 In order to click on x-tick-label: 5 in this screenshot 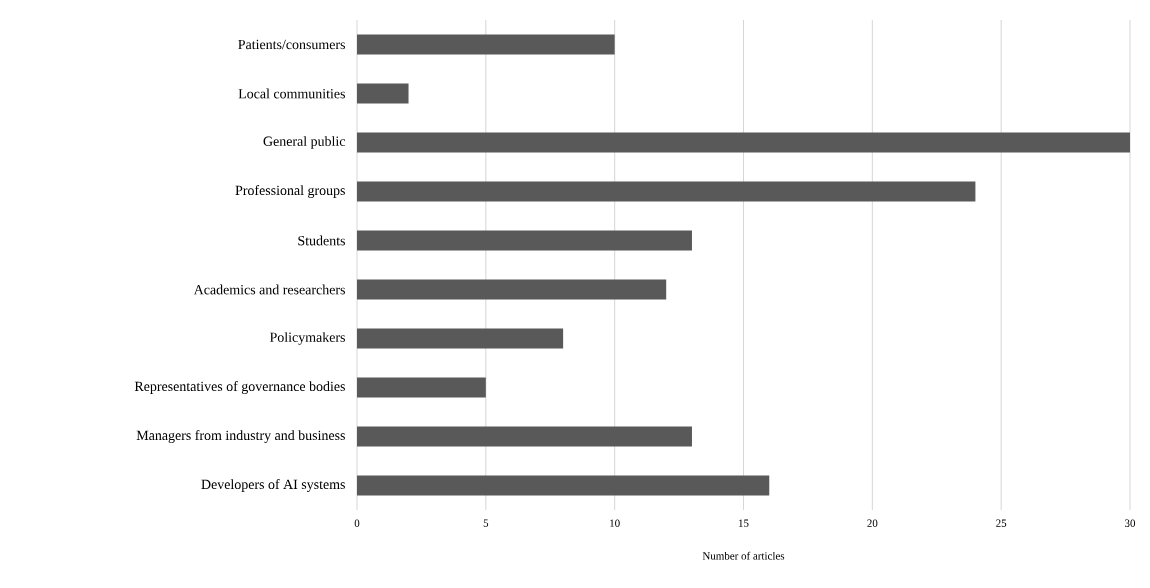, I will do `click(486, 523)`.